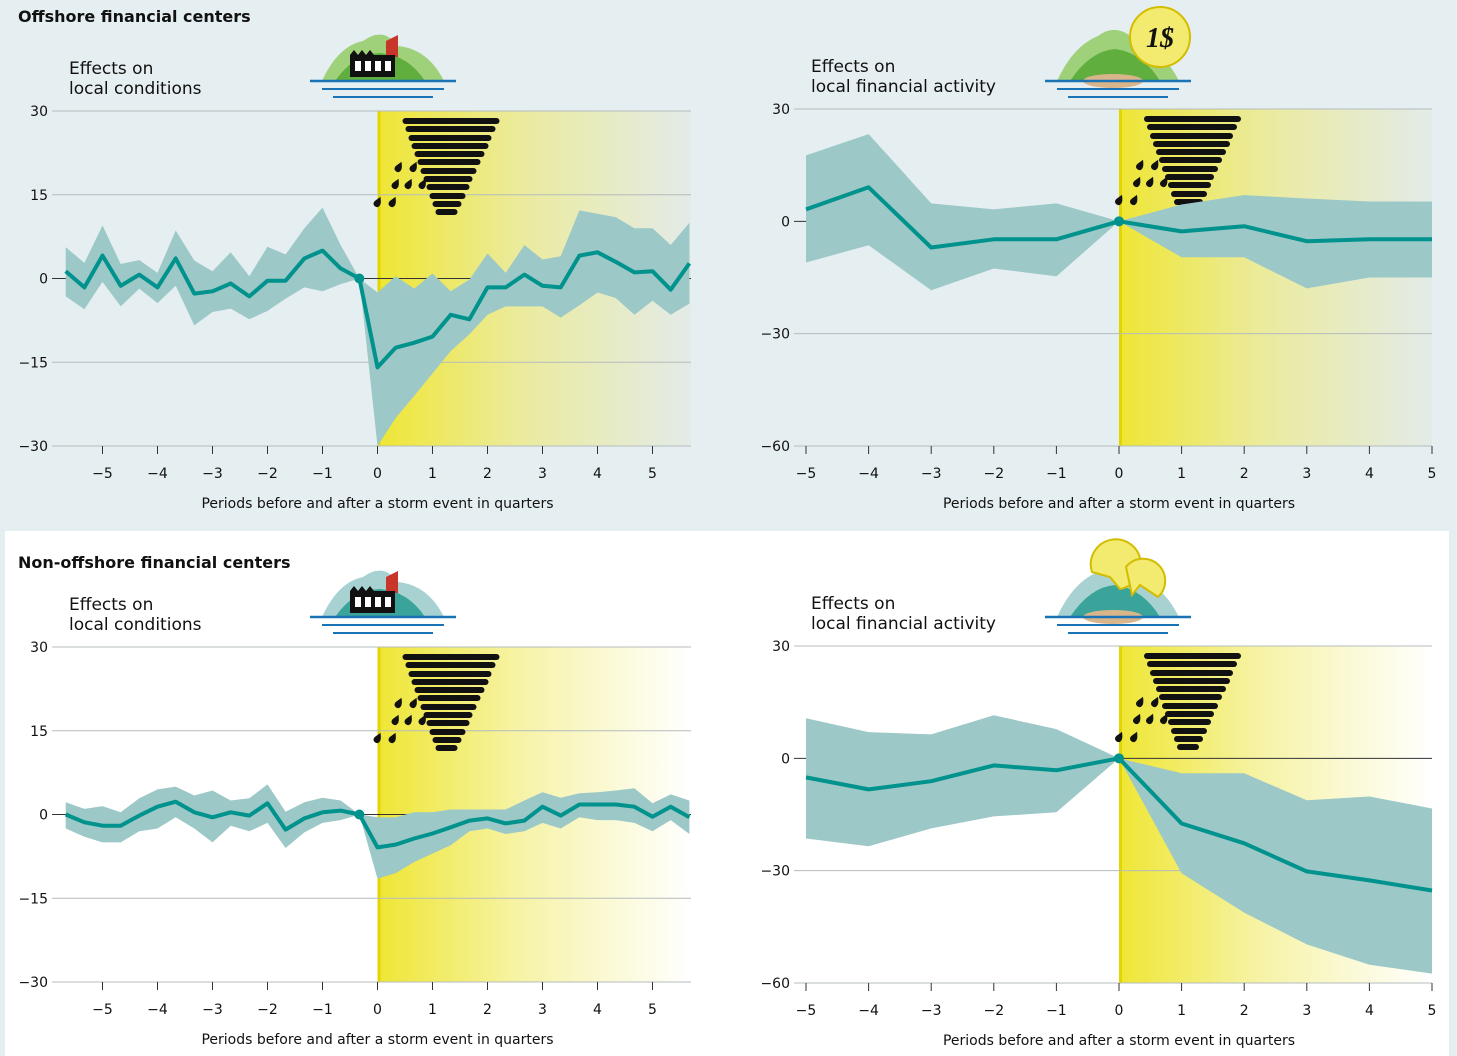  What do you see at coordinates (134, 16) in the screenshot?
I see `section-title: Offshore financial centers` at bounding box center [134, 16].